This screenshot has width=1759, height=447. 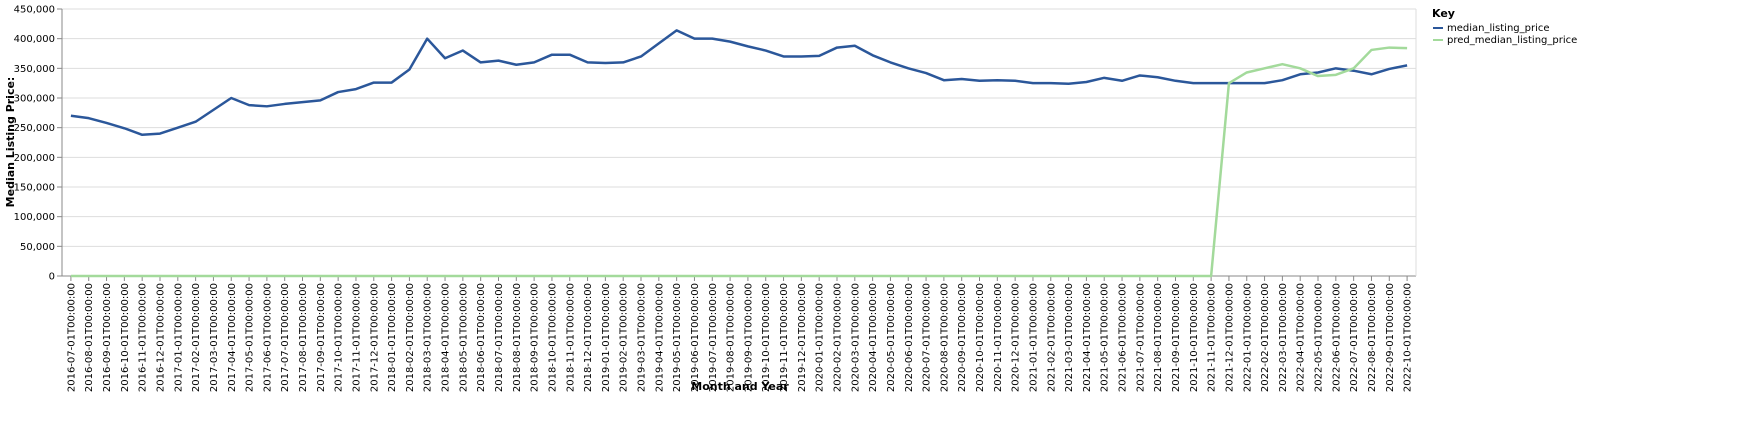 I want to click on x-tick-label: 2021-11-01T00:00:00, so click(x=1212, y=337).